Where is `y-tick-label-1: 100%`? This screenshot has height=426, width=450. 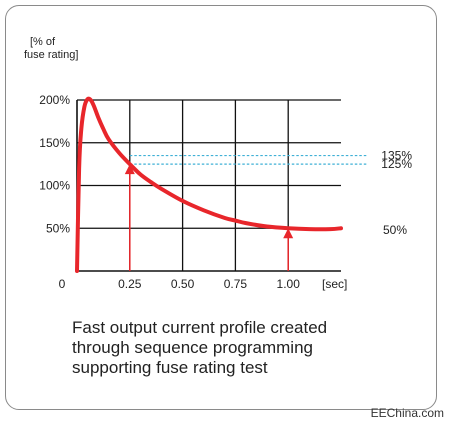 y-tick-label-1: 100% is located at coordinates (54, 186).